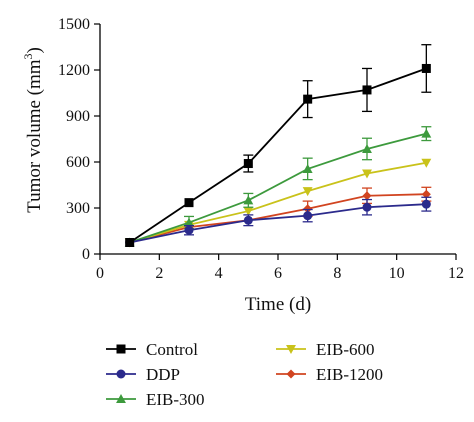  I want to click on x-axis: 0 2 4 6 8 10 12, so click(280, 268).